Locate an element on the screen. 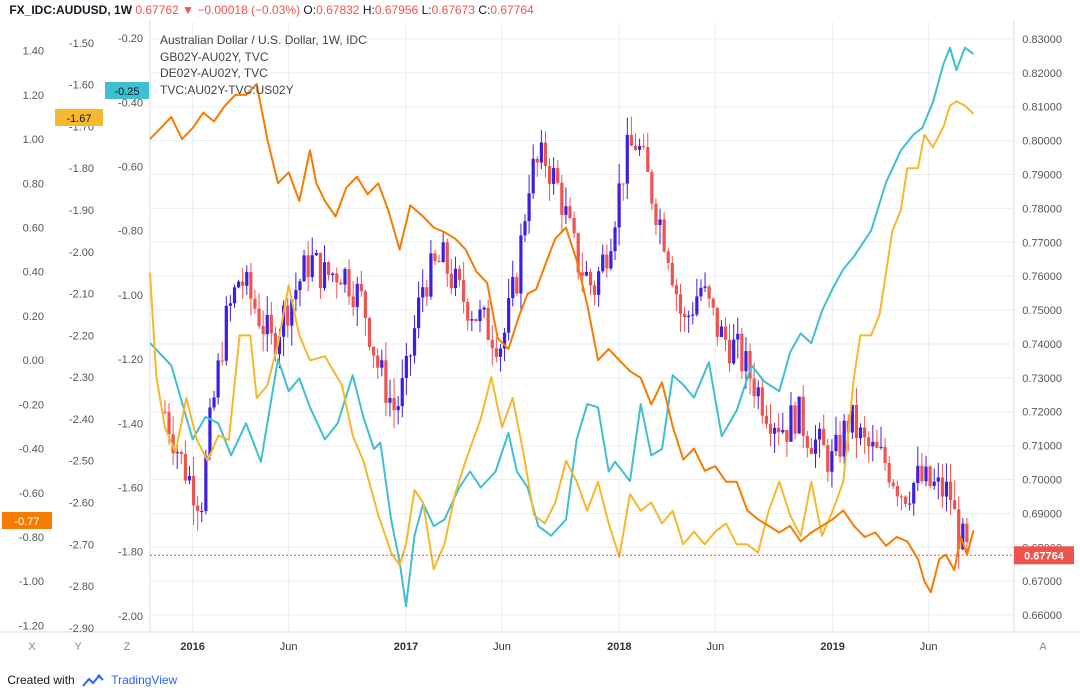  de-tick-label: -1.60 is located at coordinates (81, 86).